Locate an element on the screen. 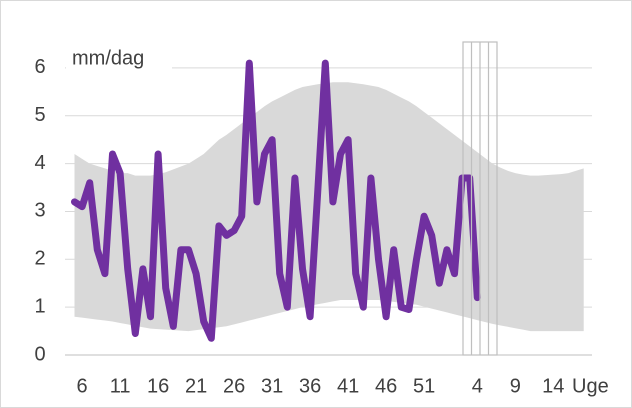  x-tick-label: 16 is located at coordinates (158, 386).